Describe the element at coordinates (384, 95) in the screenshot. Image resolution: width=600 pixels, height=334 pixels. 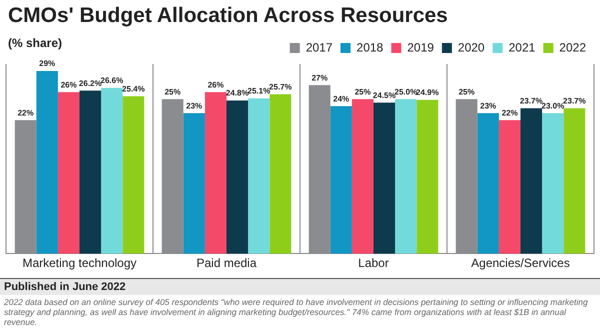
I see `data-label: 24.5%` at that location.